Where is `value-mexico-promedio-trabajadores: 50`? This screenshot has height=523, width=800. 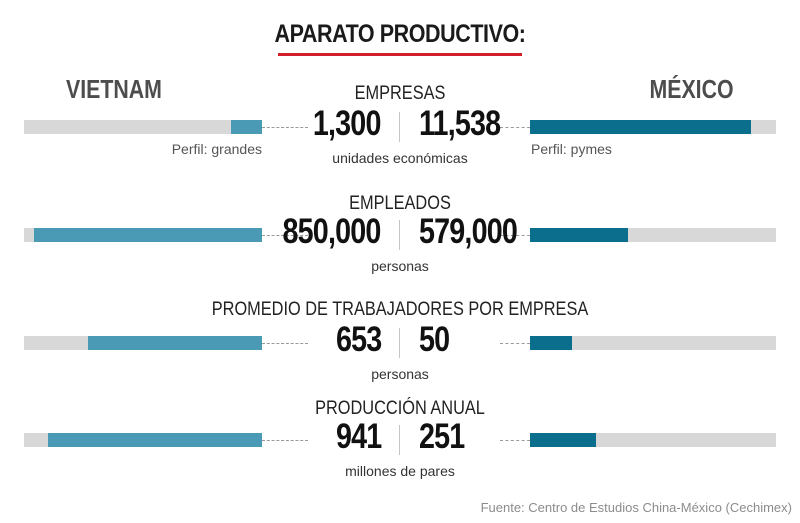
value-mexico-promedio-trabajadores: 50 is located at coordinates (434, 339).